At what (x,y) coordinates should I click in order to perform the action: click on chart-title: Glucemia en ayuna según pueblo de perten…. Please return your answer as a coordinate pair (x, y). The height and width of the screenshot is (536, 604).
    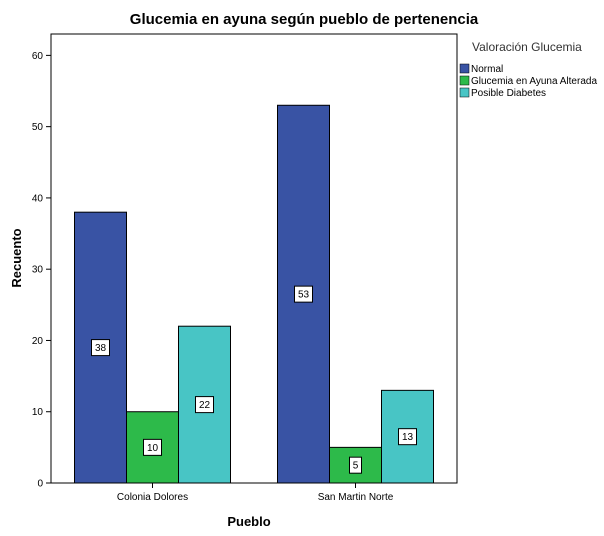
    Looking at the image, I should click on (304, 19).